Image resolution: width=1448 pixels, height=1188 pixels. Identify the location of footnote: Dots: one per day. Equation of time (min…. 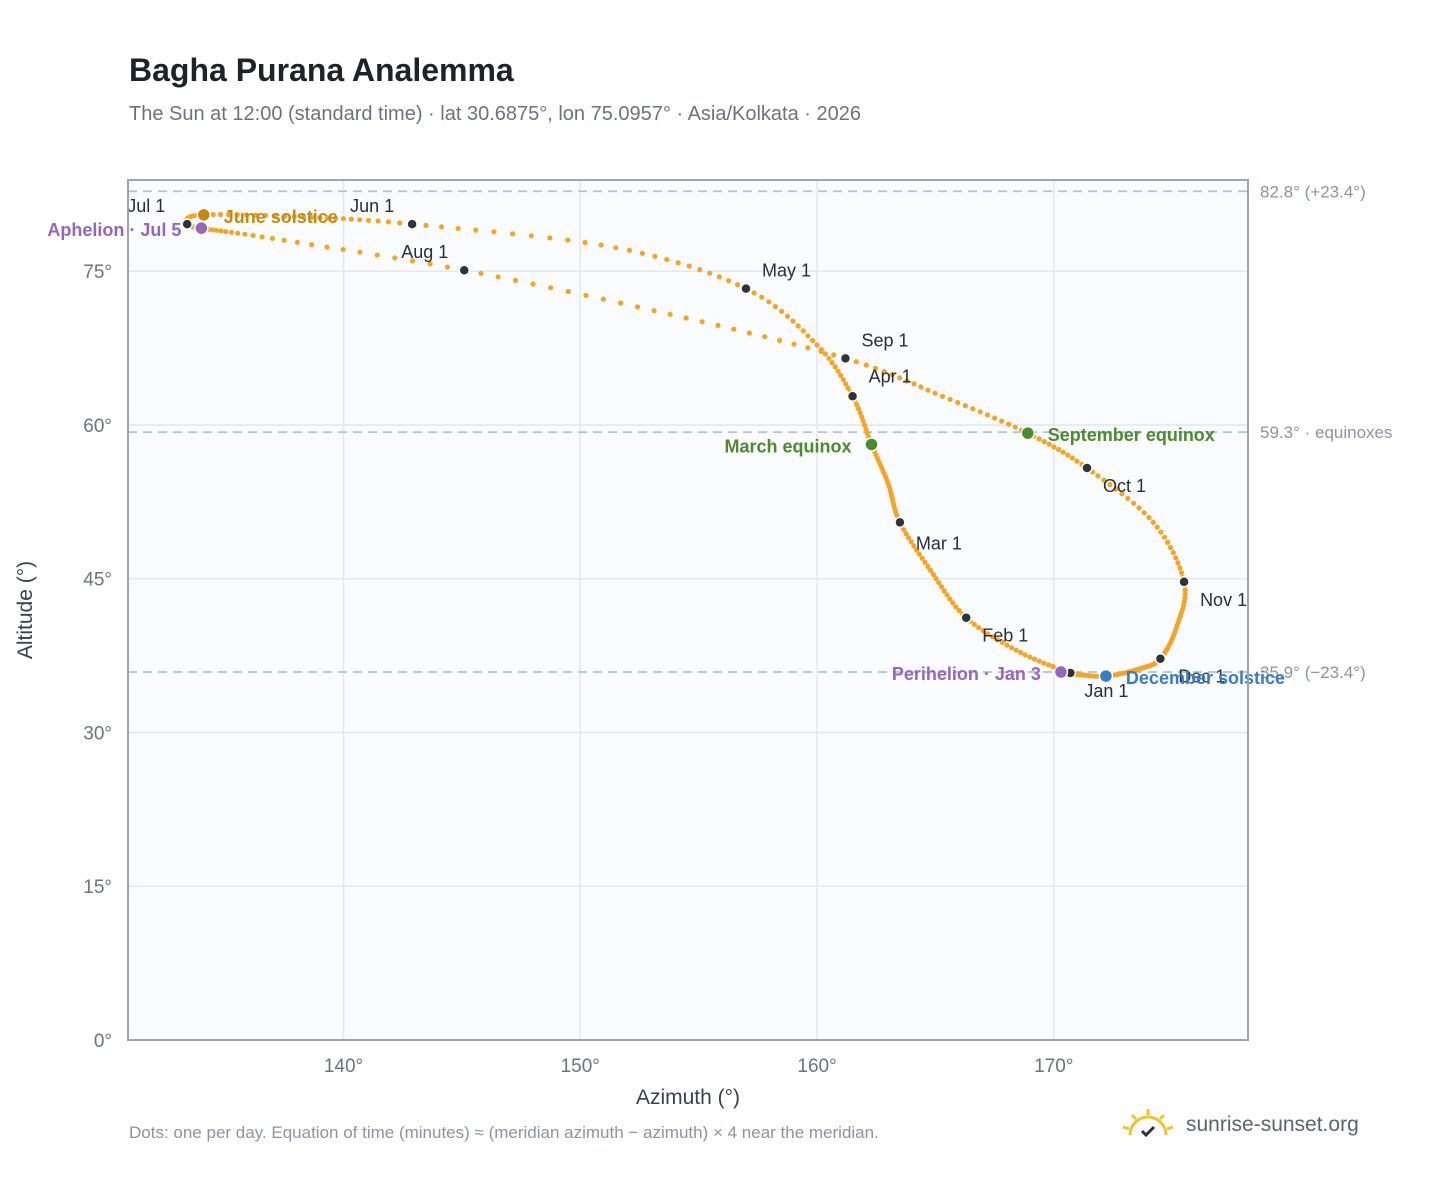
(504, 1132).